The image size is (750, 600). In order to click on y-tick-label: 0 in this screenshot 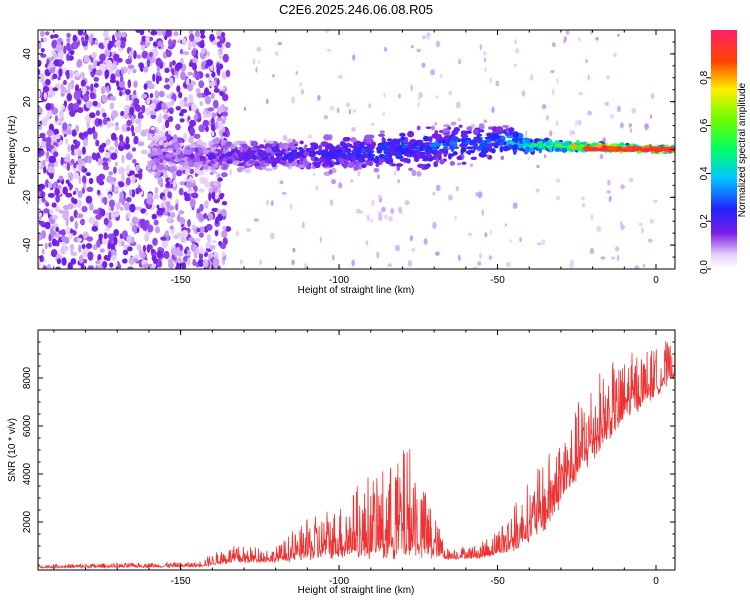, I will do `click(27, 149)`.